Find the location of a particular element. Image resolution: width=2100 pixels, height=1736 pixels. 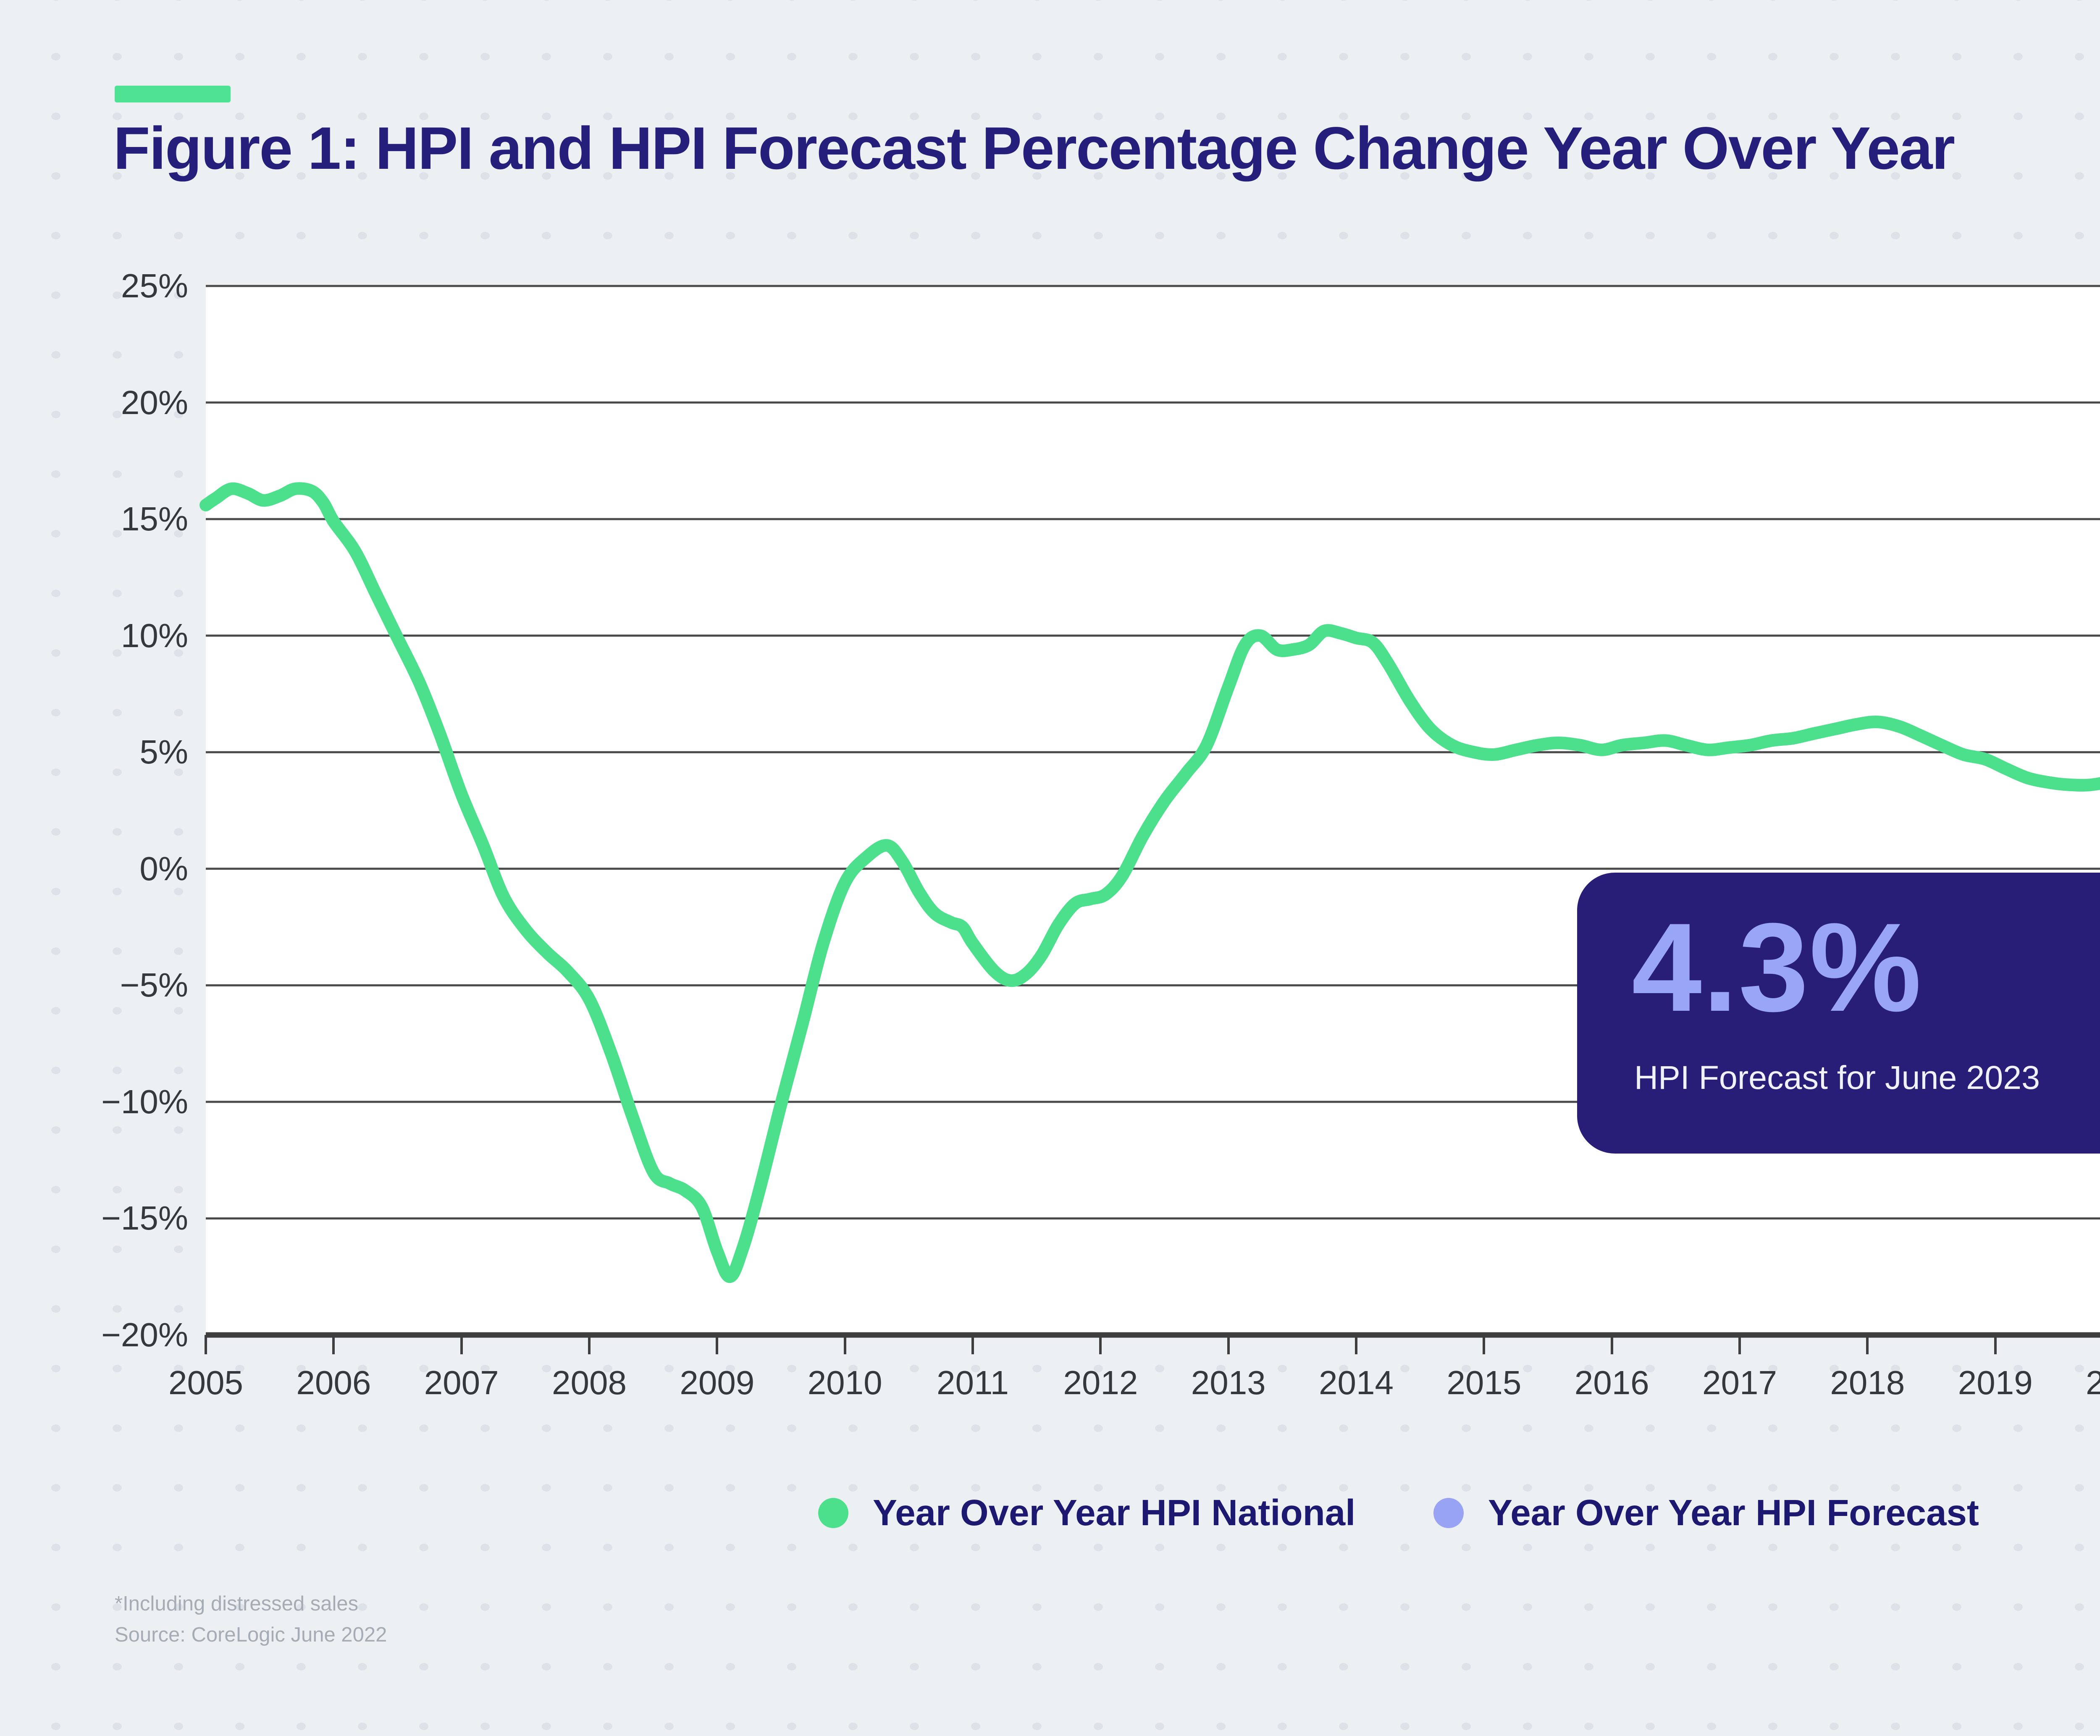

x-tick-label: 2009 is located at coordinates (717, 1382).